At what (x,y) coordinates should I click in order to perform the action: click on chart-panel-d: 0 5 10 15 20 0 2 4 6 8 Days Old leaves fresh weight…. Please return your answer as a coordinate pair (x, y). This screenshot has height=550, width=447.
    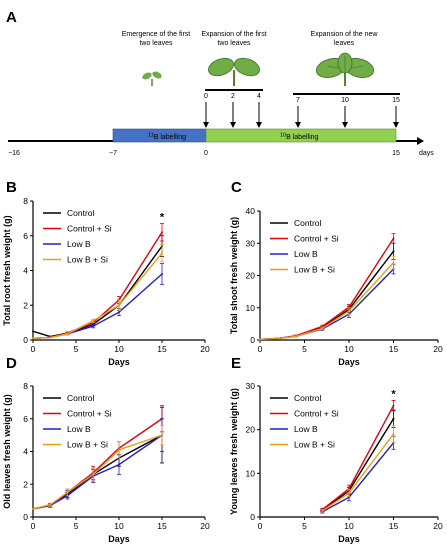
    Looking at the image, I should click on (106, 462).